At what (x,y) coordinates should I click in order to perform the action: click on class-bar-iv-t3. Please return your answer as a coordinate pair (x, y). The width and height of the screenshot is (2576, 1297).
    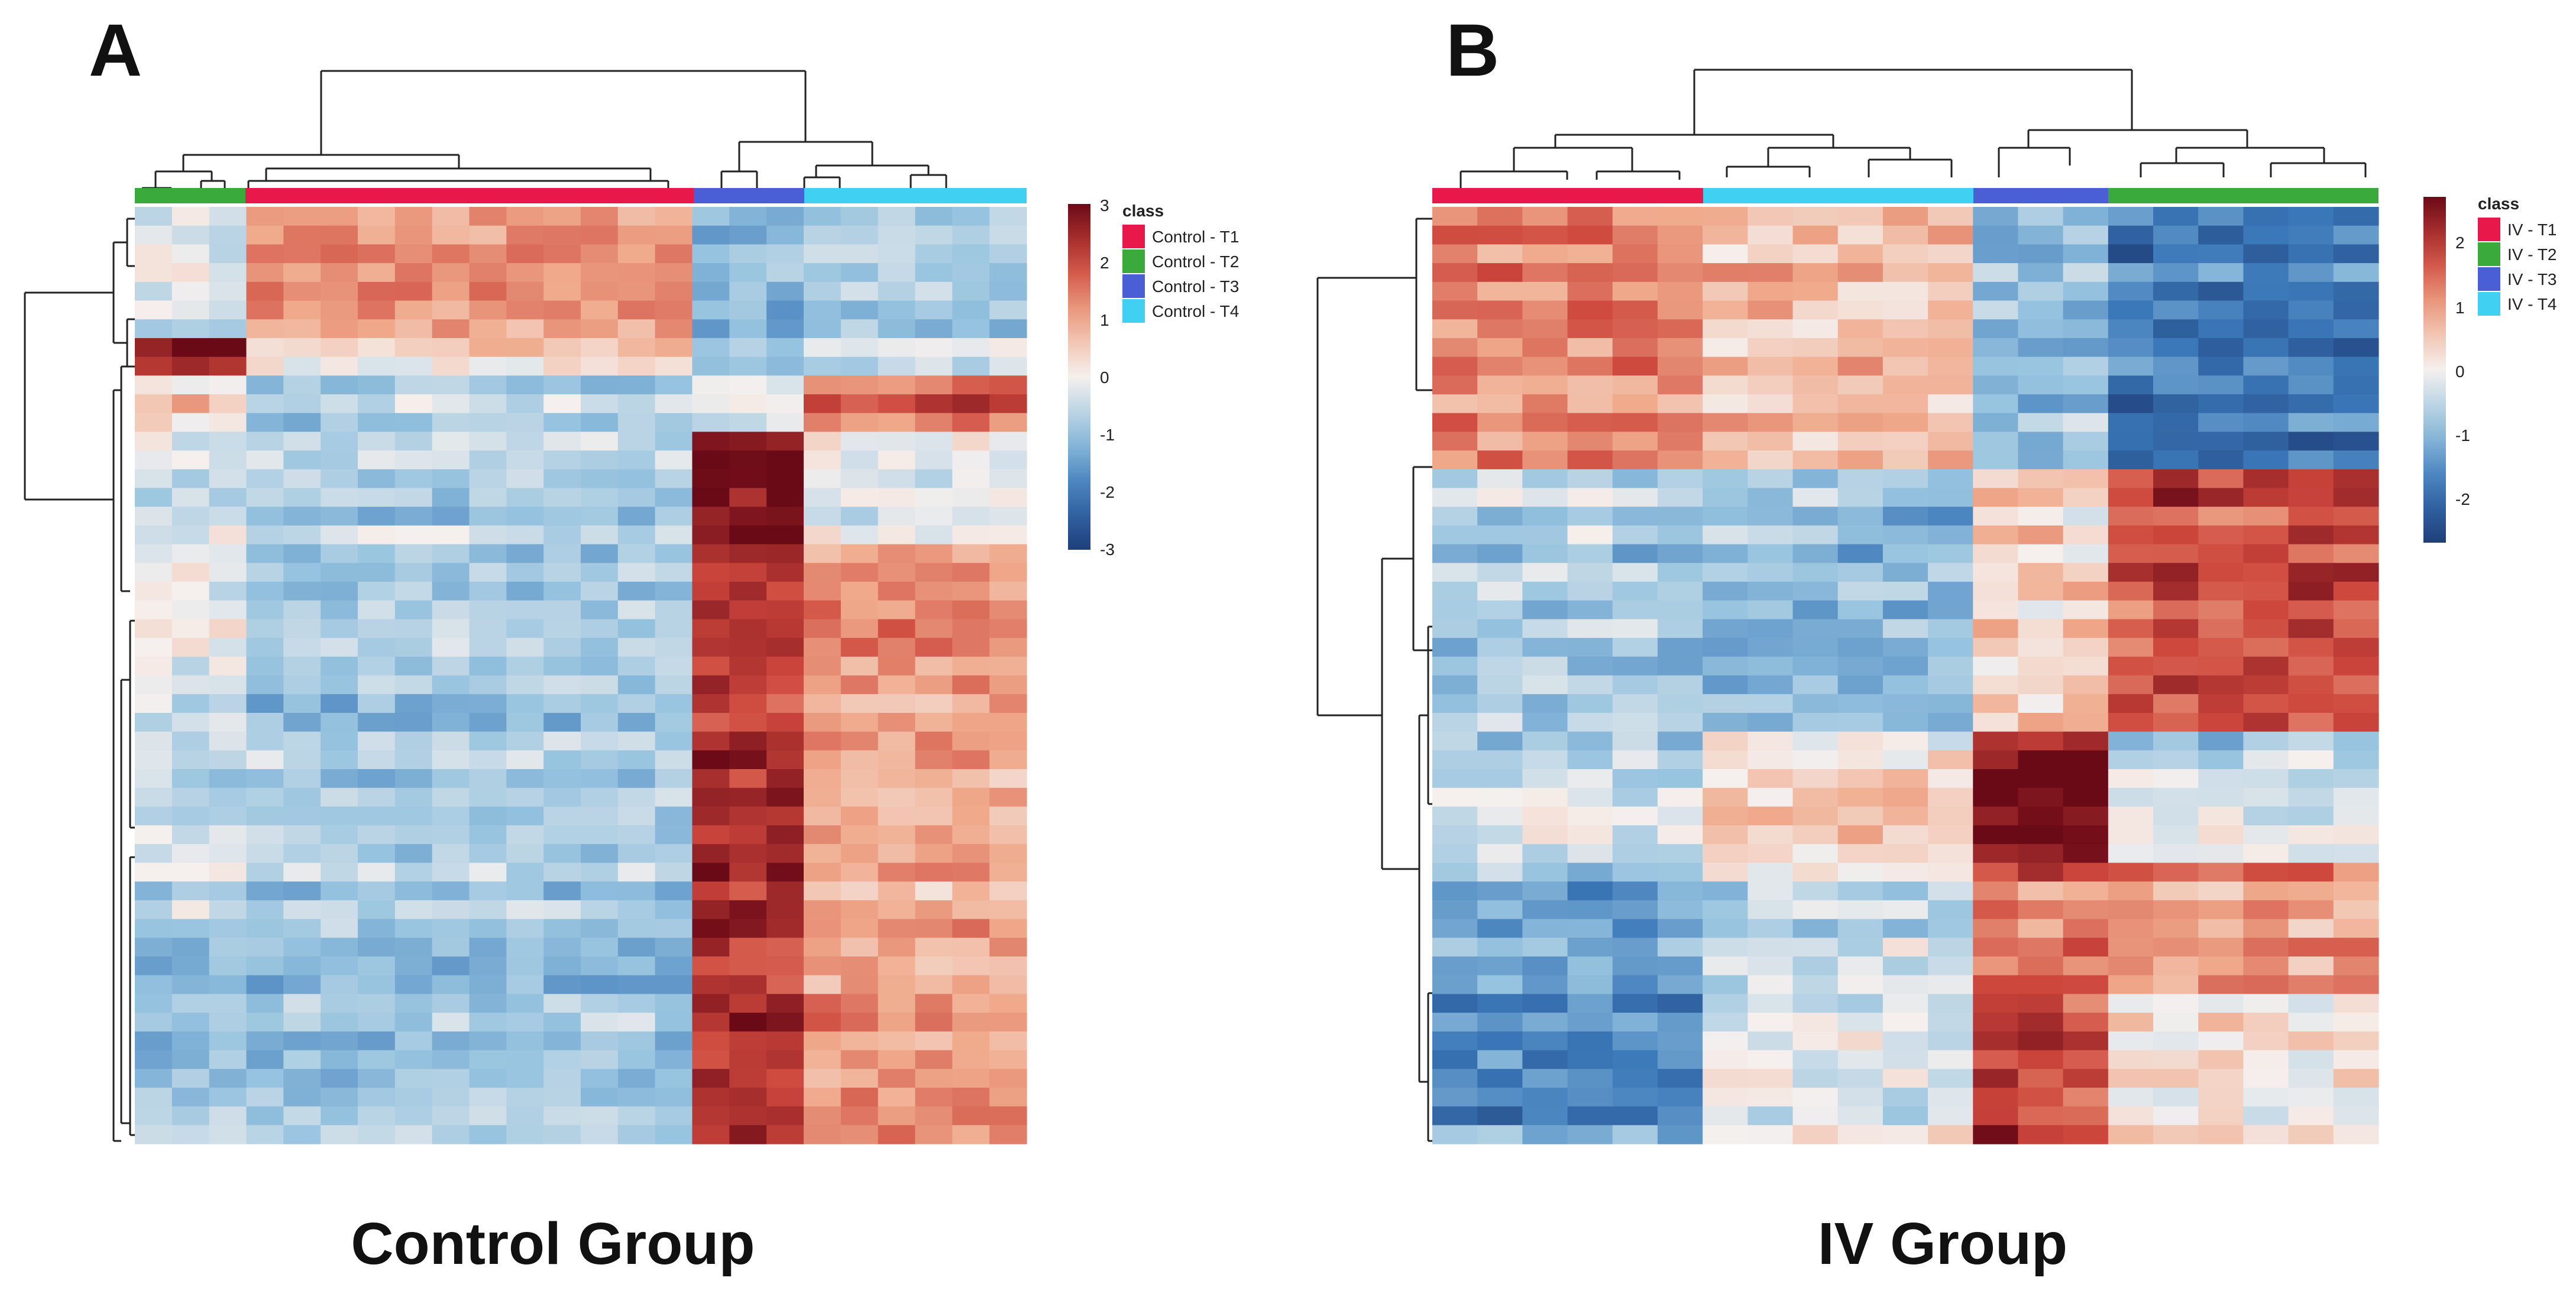
    Looking at the image, I should click on (2041, 195).